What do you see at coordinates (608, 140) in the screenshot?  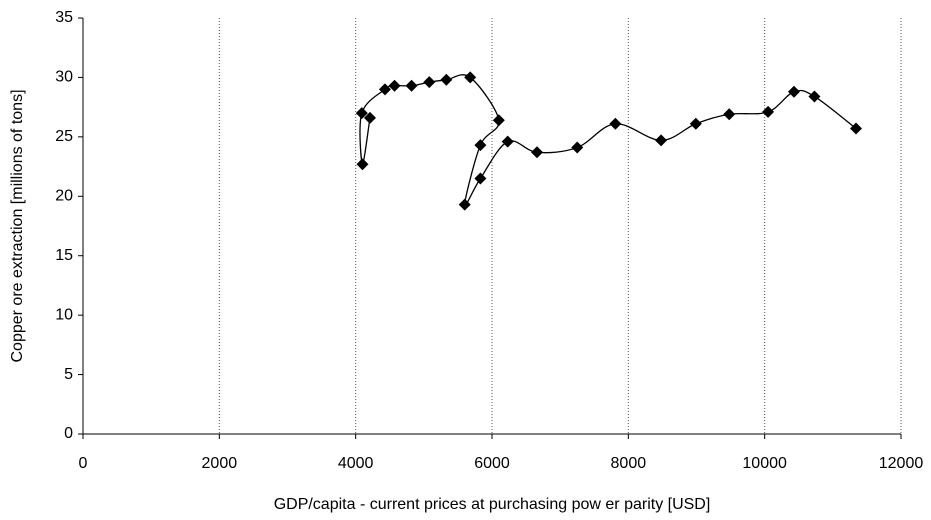 I see `series-line` at bounding box center [608, 140].